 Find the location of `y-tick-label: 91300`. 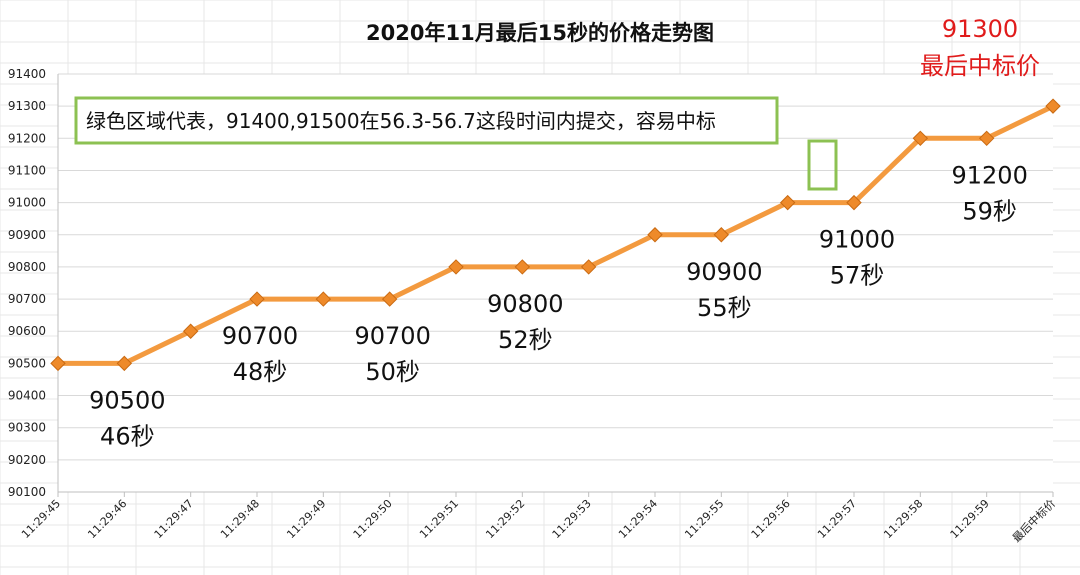

y-tick-label: 91300 is located at coordinates (27, 106).